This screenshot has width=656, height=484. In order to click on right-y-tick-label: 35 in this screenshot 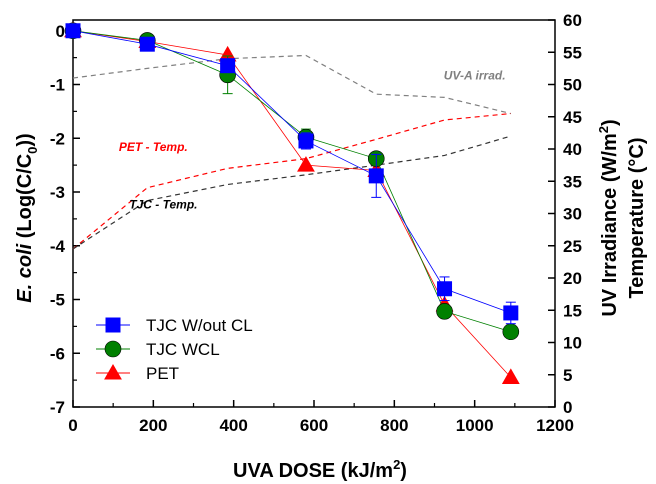, I will do `click(572, 181)`.